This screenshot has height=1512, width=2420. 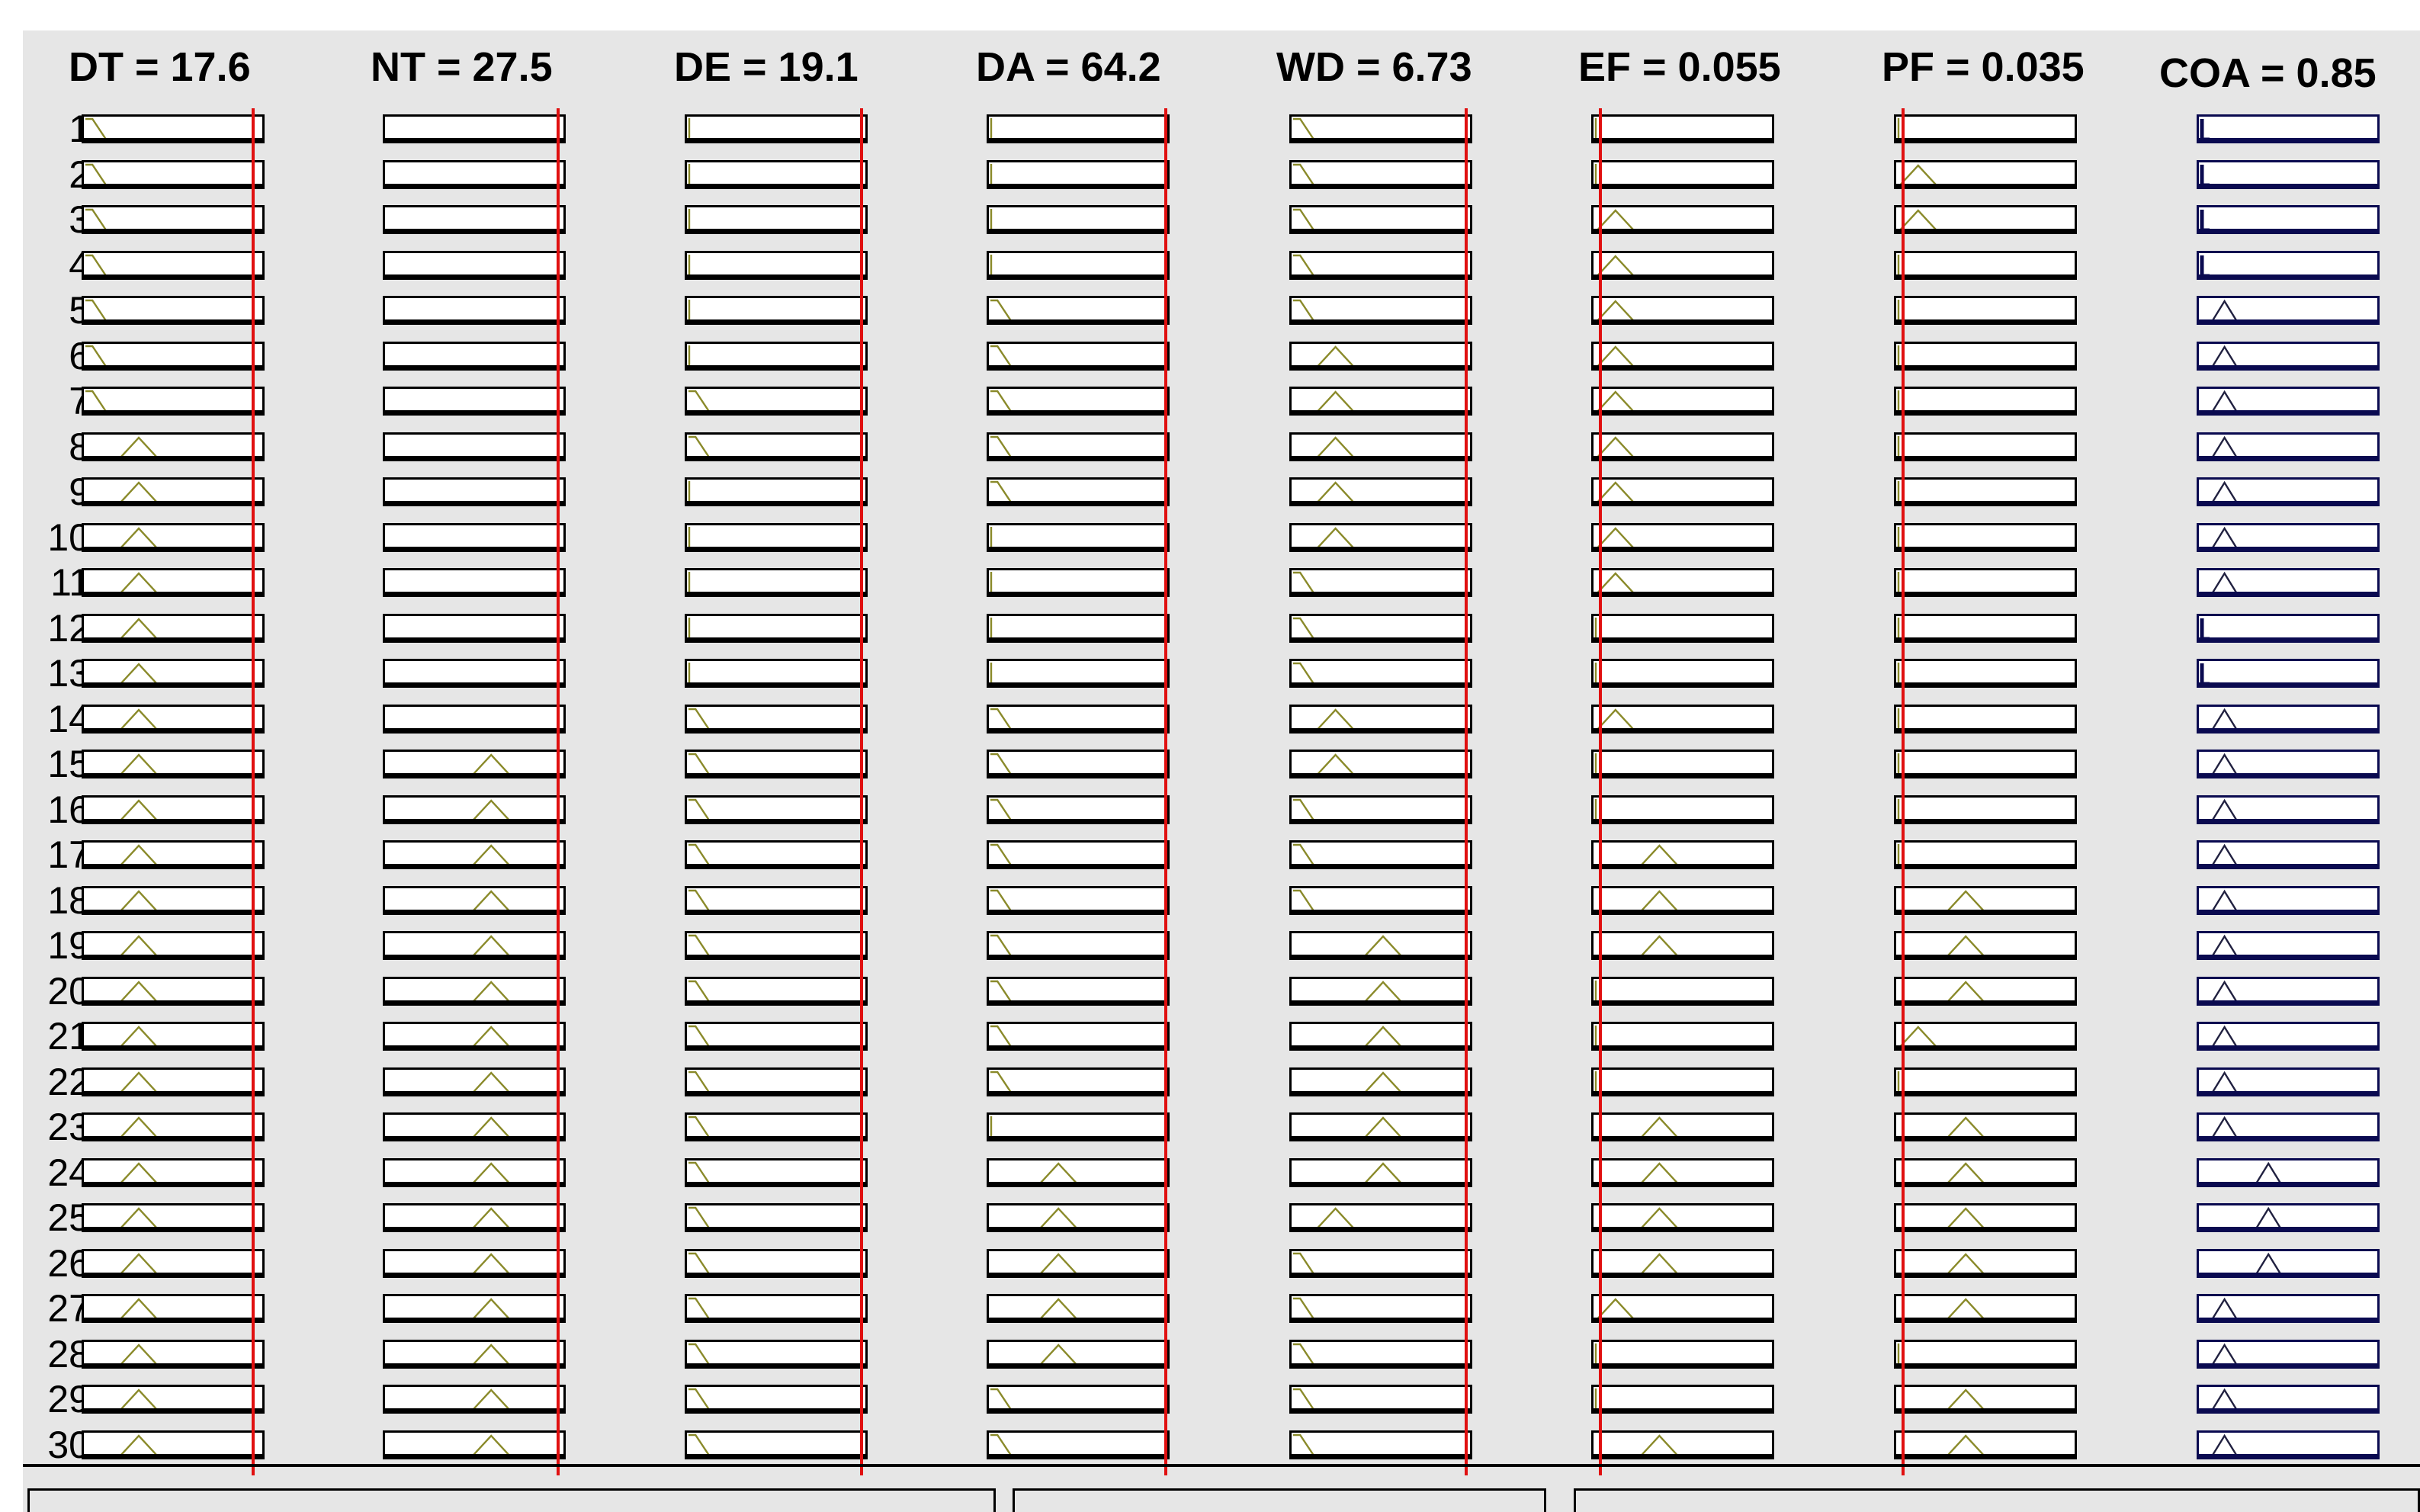 What do you see at coordinates (1903, 791) in the screenshot?
I see `input-value-indicator-pf` at bounding box center [1903, 791].